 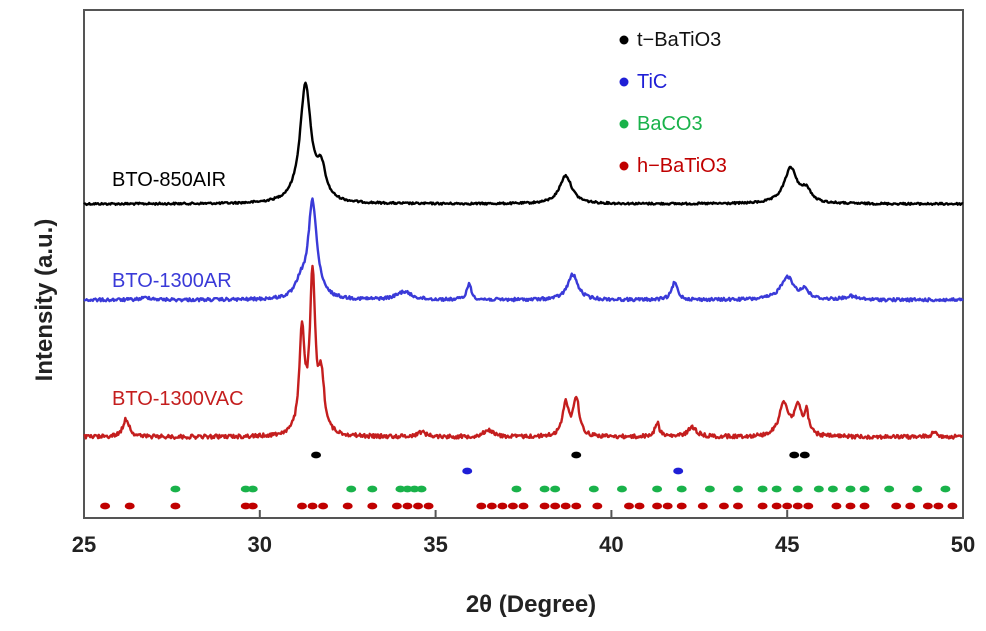 What do you see at coordinates (44, 300) in the screenshot?
I see `y-axis-label: Intensity (a.u.)` at bounding box center [44, 300].